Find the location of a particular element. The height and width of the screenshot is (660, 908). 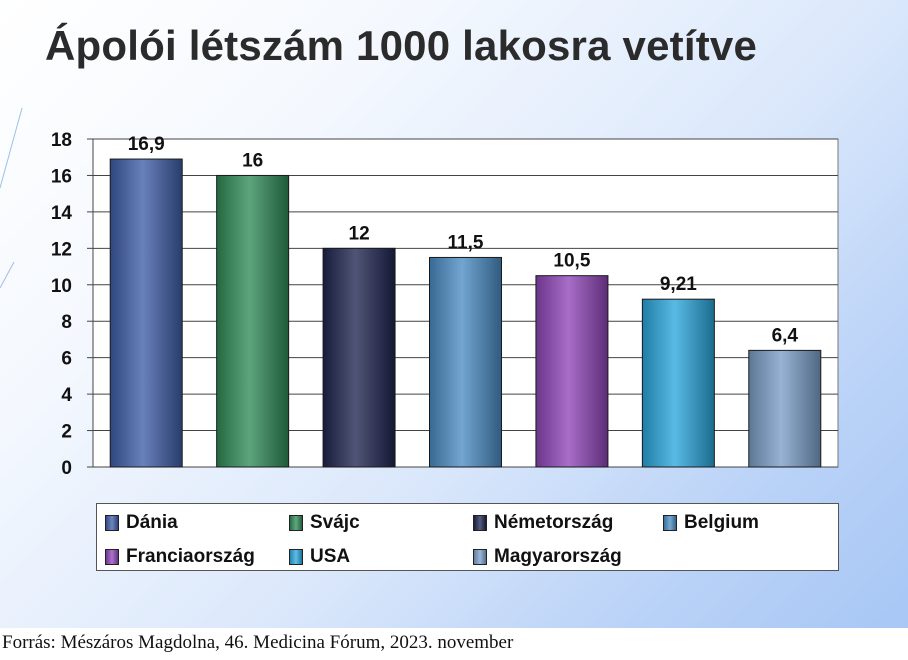

data-label: 11,5 is located at coordinates (466, 242).